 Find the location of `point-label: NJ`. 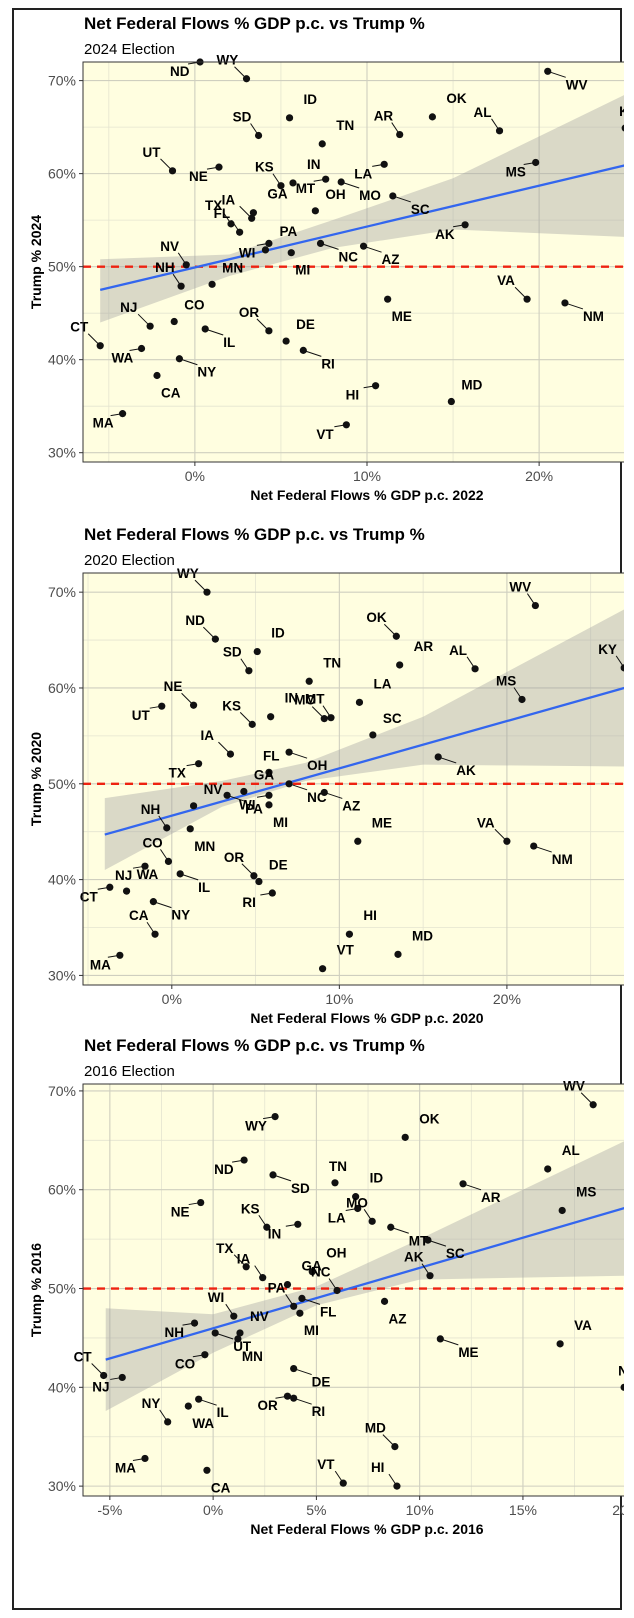

point-label: NJ is located at coordinates (100, 1386).